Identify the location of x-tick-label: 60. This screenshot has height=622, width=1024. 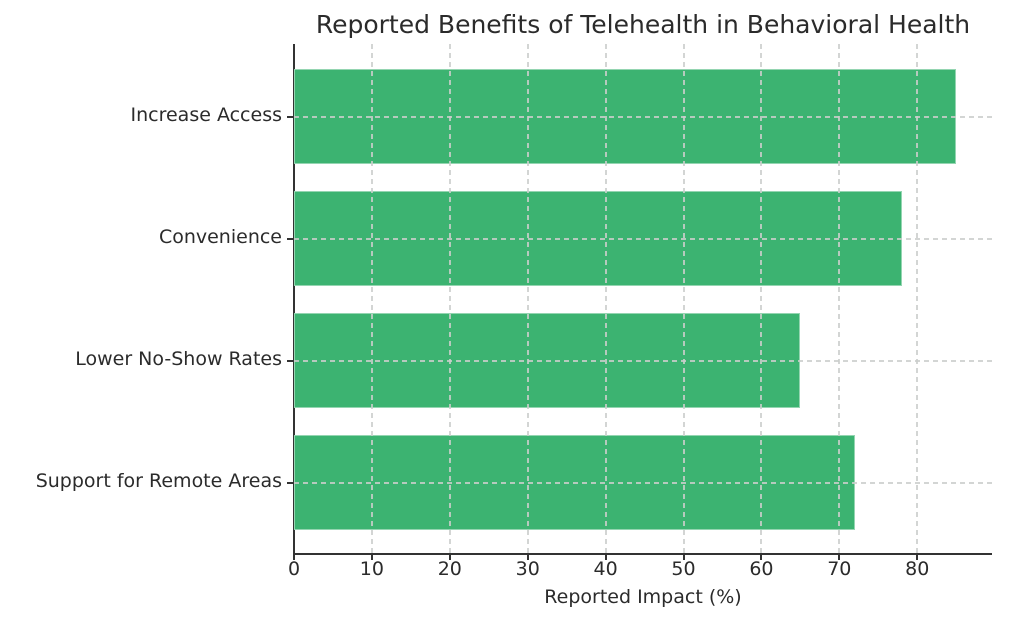
(761, 569).